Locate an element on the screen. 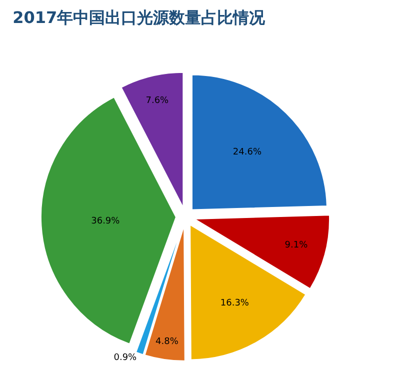 This screenshot has height=387, width=419. chart-title: 2017年中国出口光源数量占比情况 is located at coordinates (139, 17).